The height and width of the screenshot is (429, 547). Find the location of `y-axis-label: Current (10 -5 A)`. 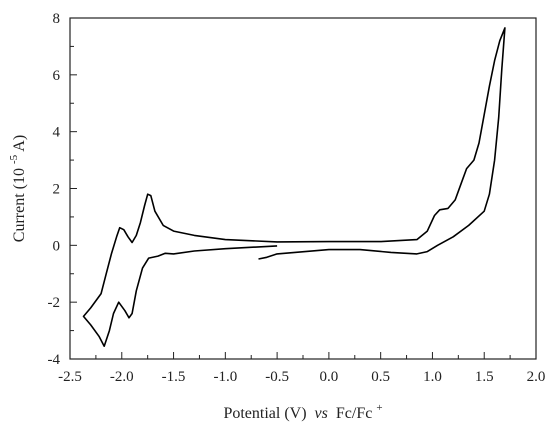

y-axis-label: Current (10 -5 A) is located at coordinates (16, 188).